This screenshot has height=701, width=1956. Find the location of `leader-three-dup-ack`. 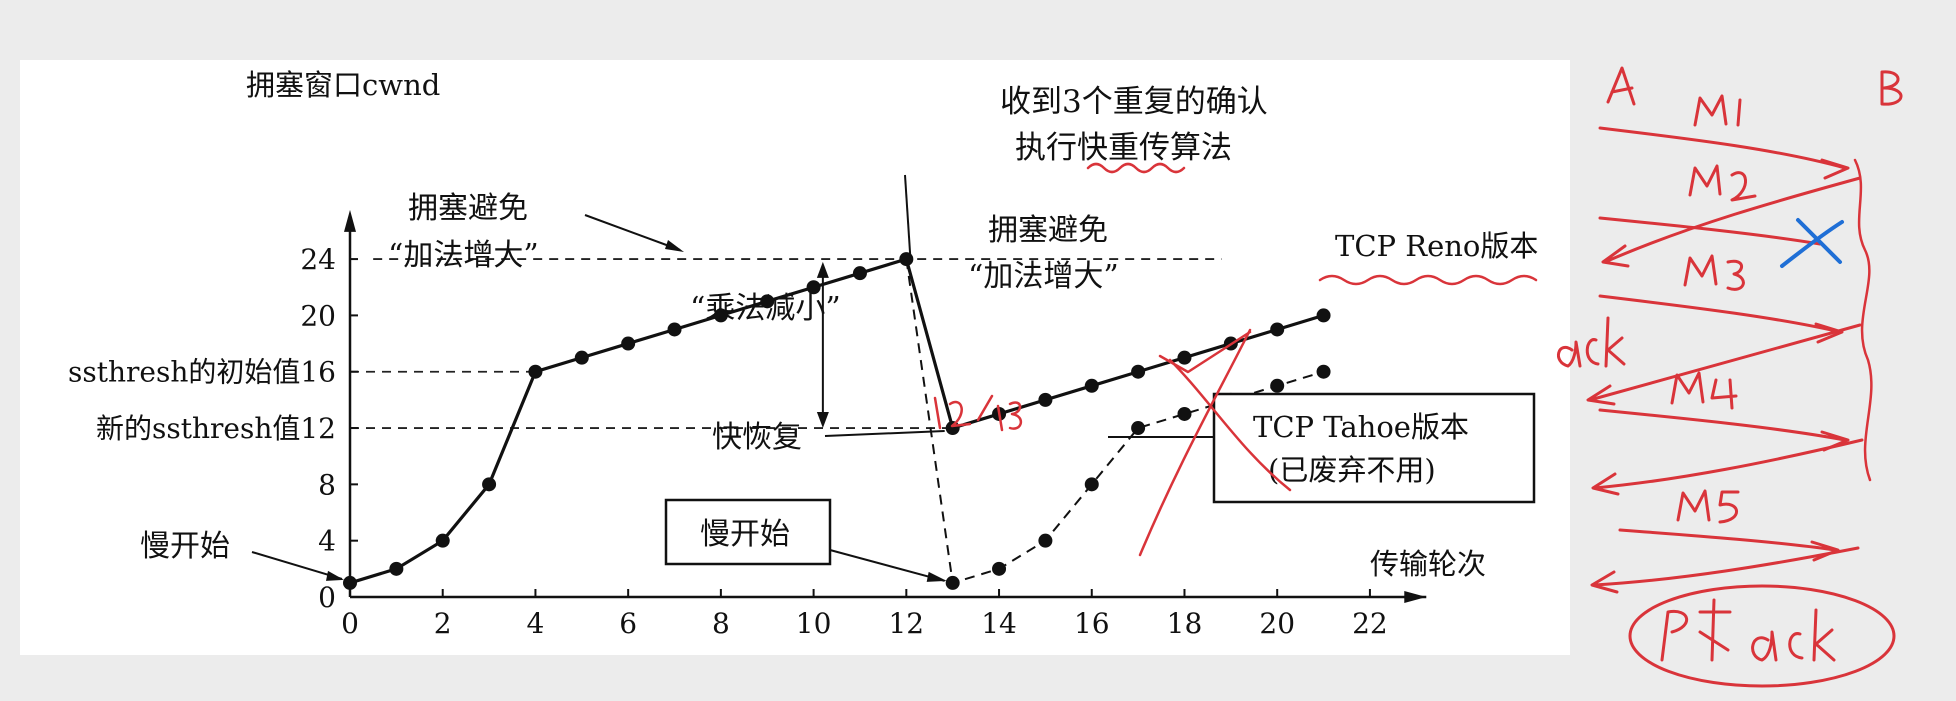

leader-three-dup-ack is located at coordinates (908, 216).